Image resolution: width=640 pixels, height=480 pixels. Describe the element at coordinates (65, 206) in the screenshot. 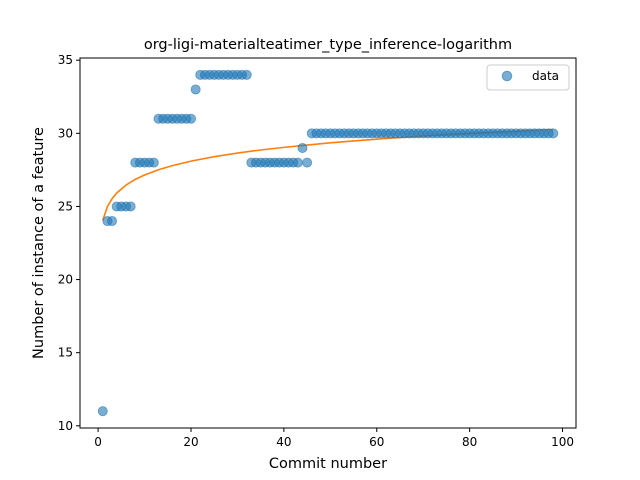

I see `y-tick-label: 25` at that location.